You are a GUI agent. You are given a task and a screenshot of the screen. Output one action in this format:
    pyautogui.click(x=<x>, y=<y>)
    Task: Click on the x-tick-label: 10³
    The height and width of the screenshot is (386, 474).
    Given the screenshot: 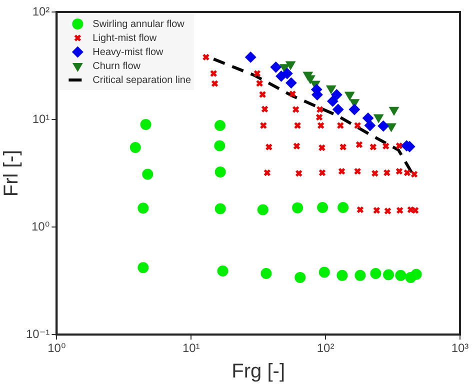 What is the action you would take?
    pyautogui.click(x=460, y=348)
    